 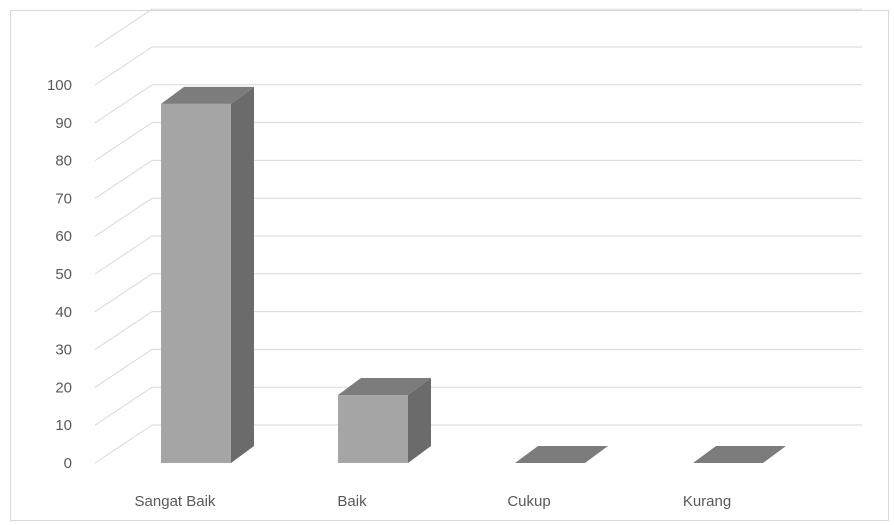 I want to click on x-category-label: Baik, so click(x=352, y=501).